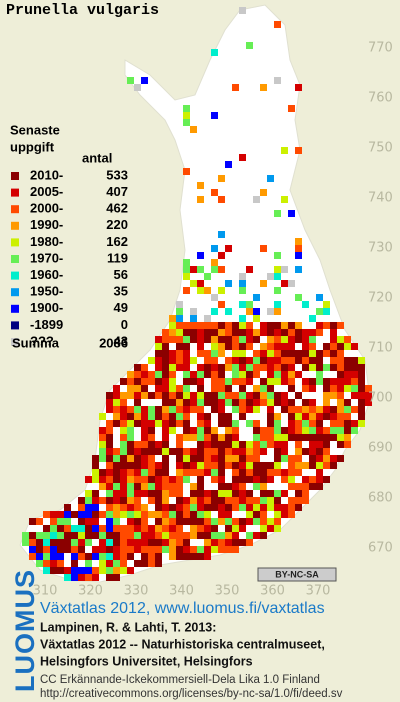 Image resolution: width=400 pixels, height=702 pixels. What do you see at coordinates (45, 591) in the screenshot?
I see `x-coordinate: 310` at bounding box center [45, 591].